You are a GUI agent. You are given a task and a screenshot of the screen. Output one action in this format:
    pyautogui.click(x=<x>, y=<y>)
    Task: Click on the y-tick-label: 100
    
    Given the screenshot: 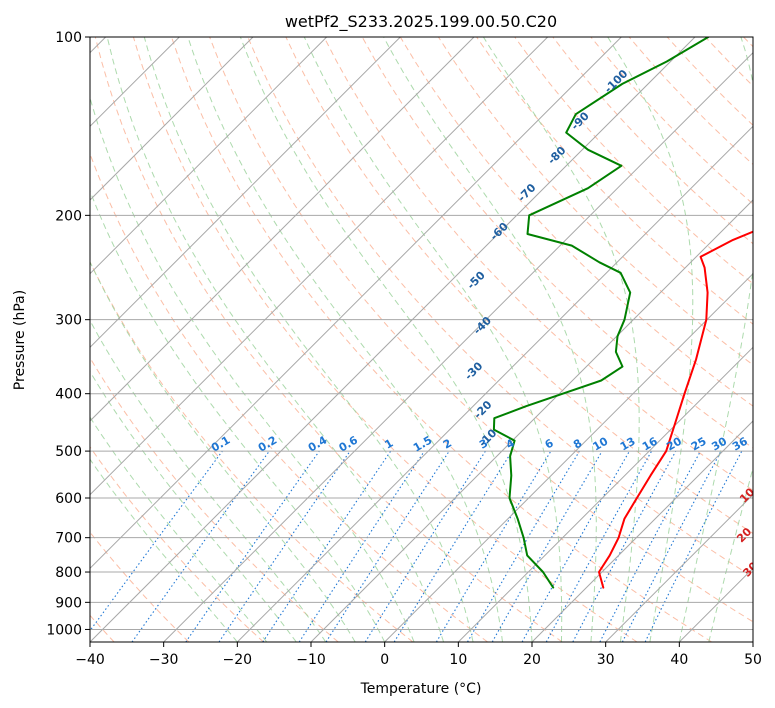 What is the action you would take?
    pyautogui.click(x=68, y=38)
    